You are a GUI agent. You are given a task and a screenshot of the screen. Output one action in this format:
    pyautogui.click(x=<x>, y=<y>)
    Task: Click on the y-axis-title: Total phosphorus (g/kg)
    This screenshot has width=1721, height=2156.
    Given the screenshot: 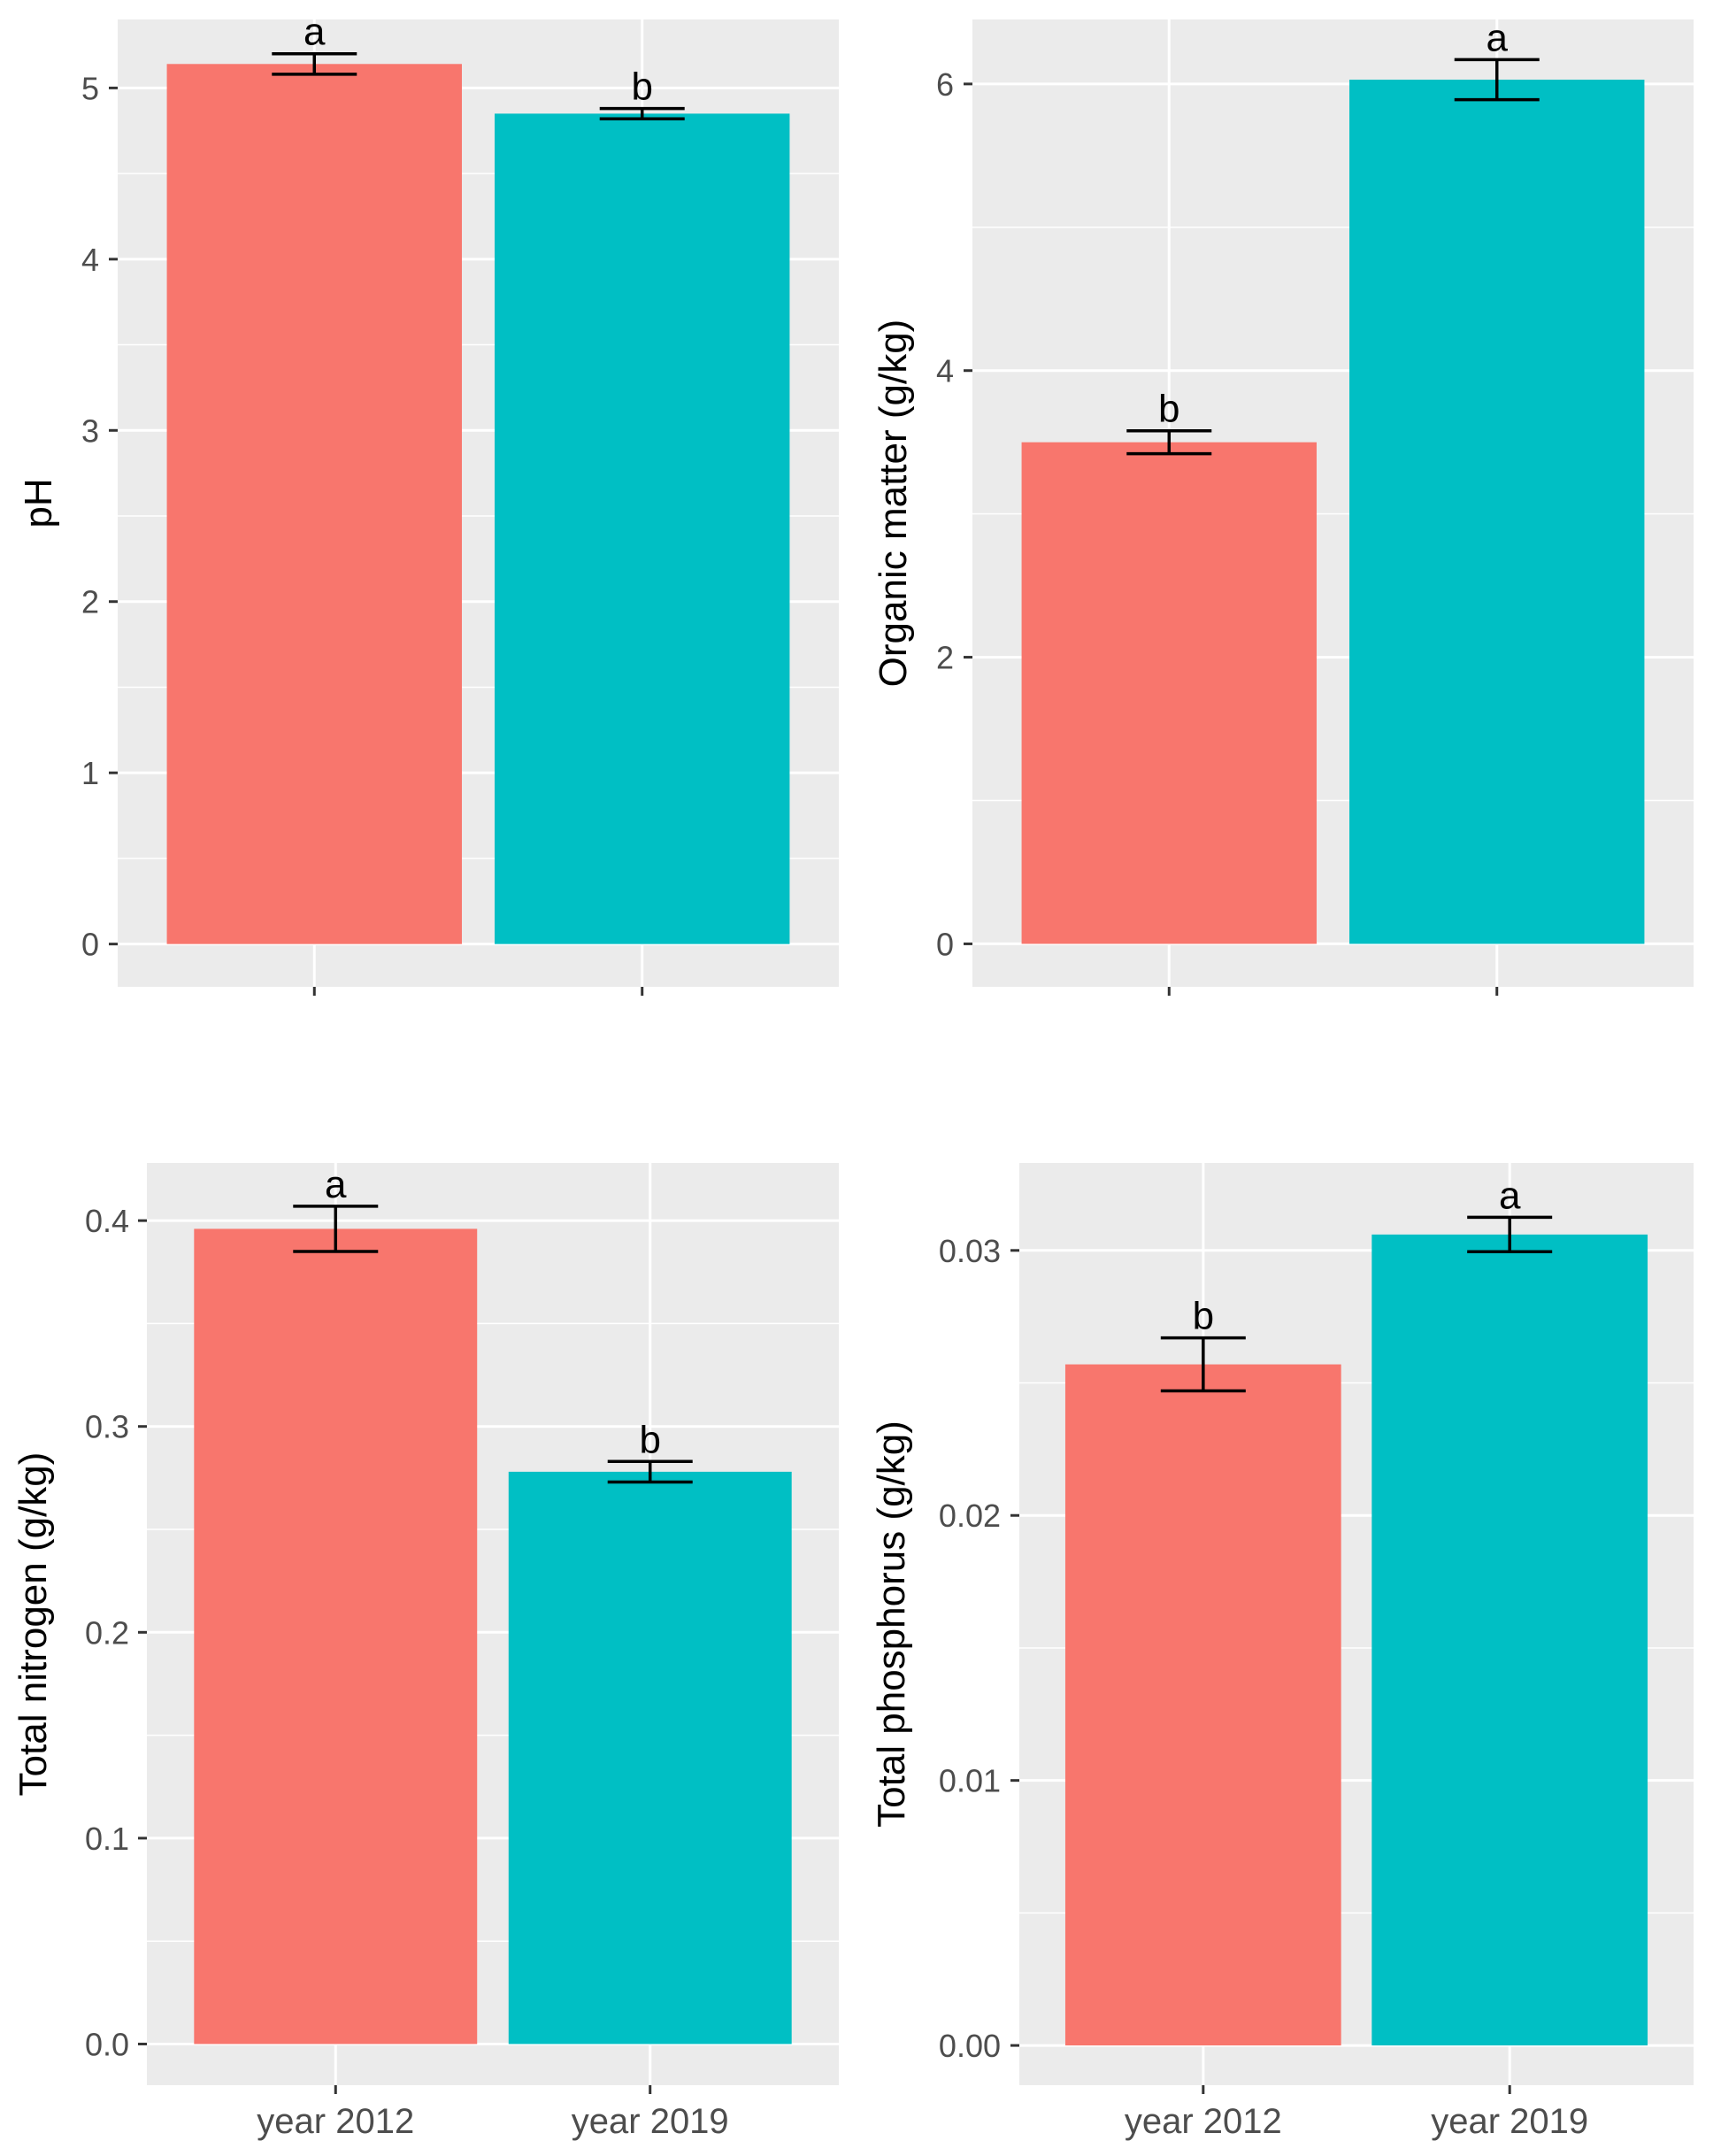 What is the action you would take?
    pyautogui.click(x=892, y=1625)
    